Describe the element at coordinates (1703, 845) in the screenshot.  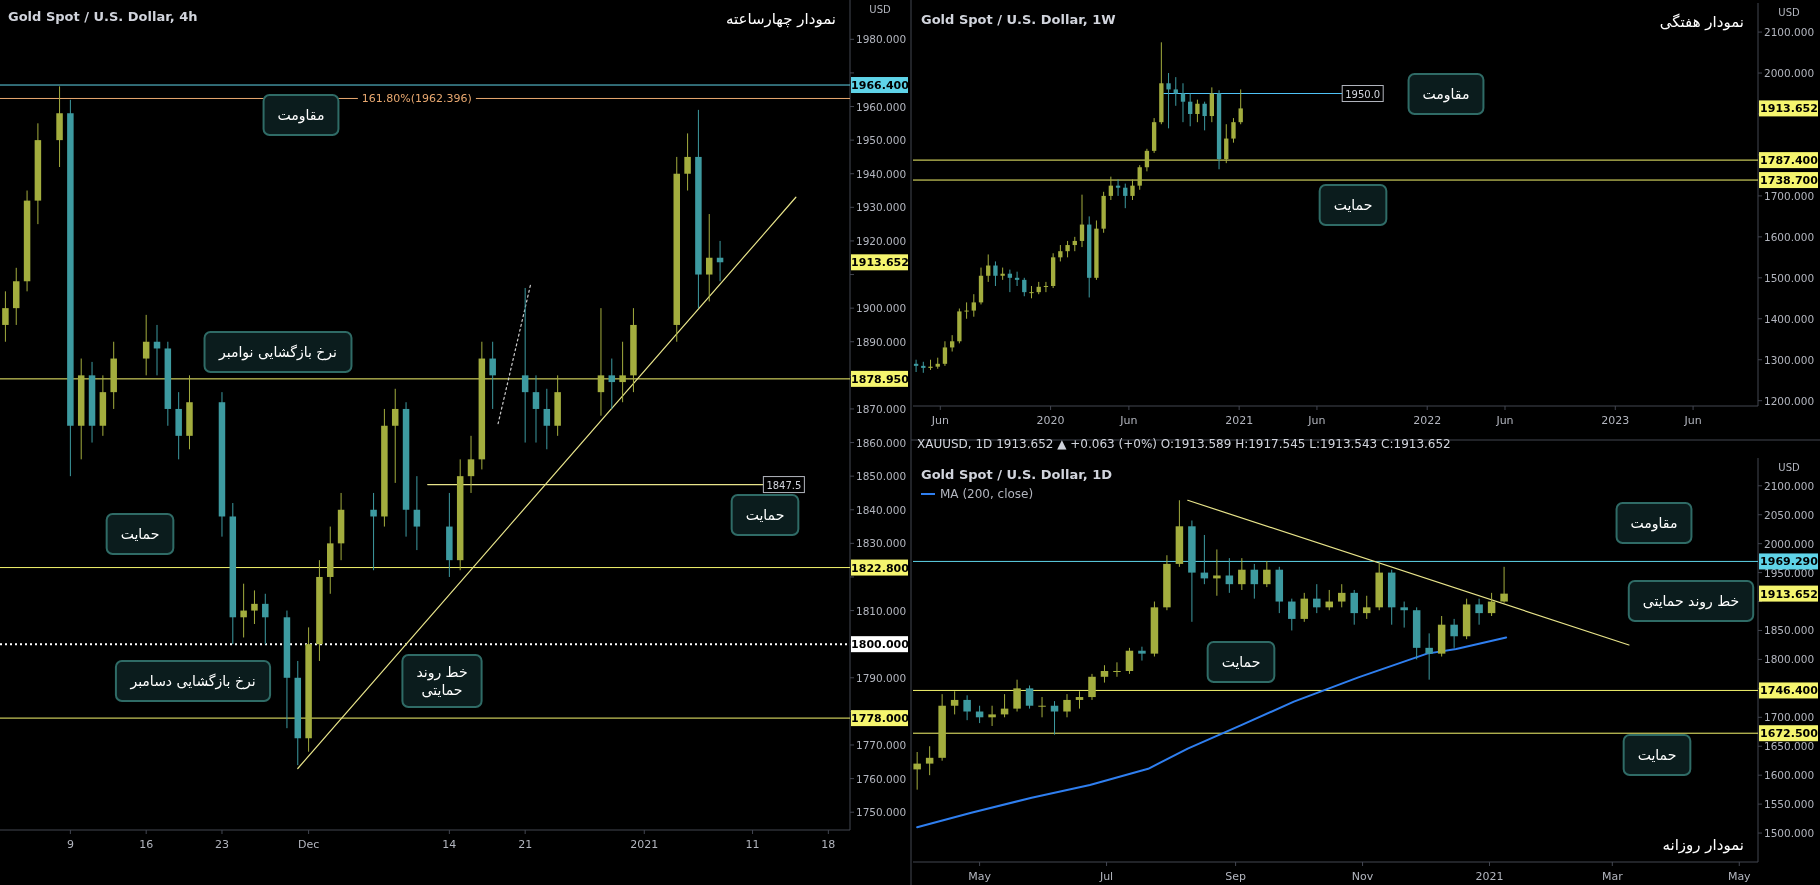
I see `text: نمودار روزانه` at that location.